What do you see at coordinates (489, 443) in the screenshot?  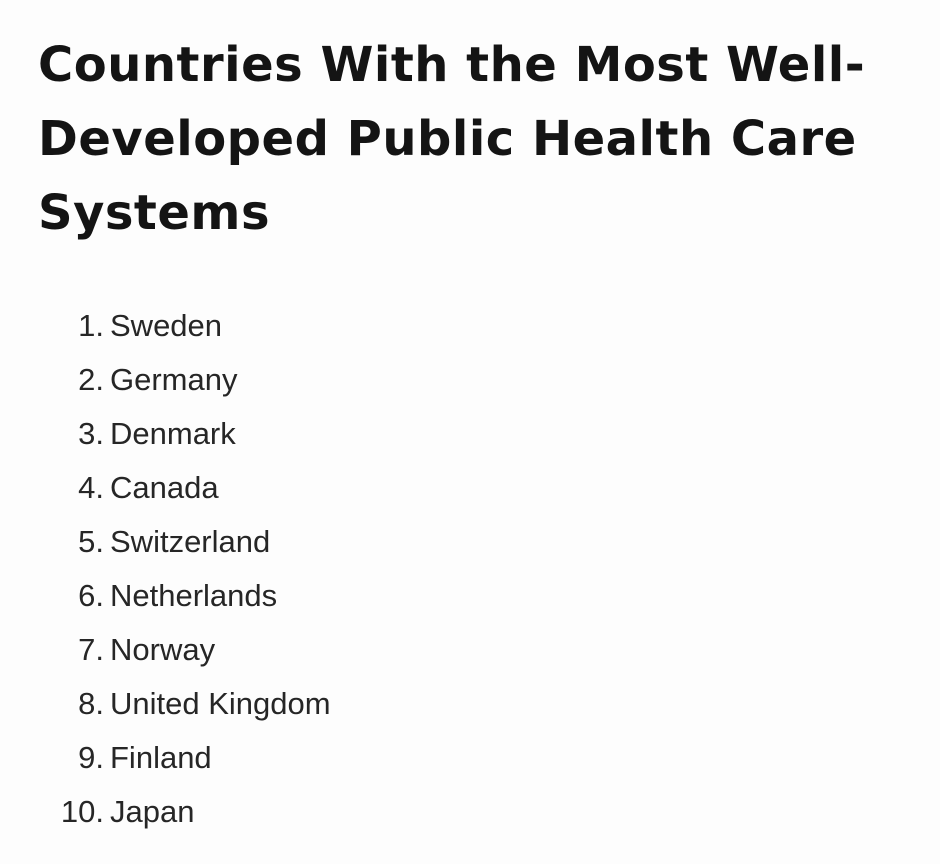 I see `list-item: 3. Denmark` at bounding box center [489, 443].